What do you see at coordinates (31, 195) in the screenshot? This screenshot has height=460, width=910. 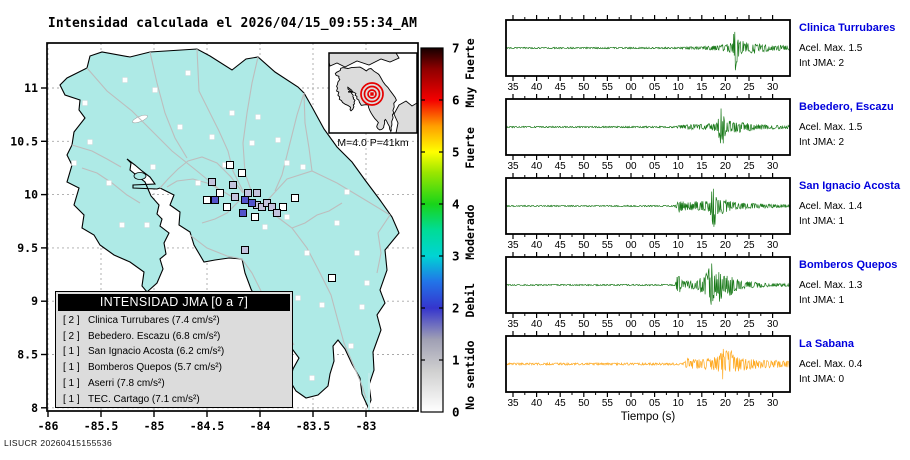 I see `y-axis-tick-label: 10` at bounding box center [31, 195].